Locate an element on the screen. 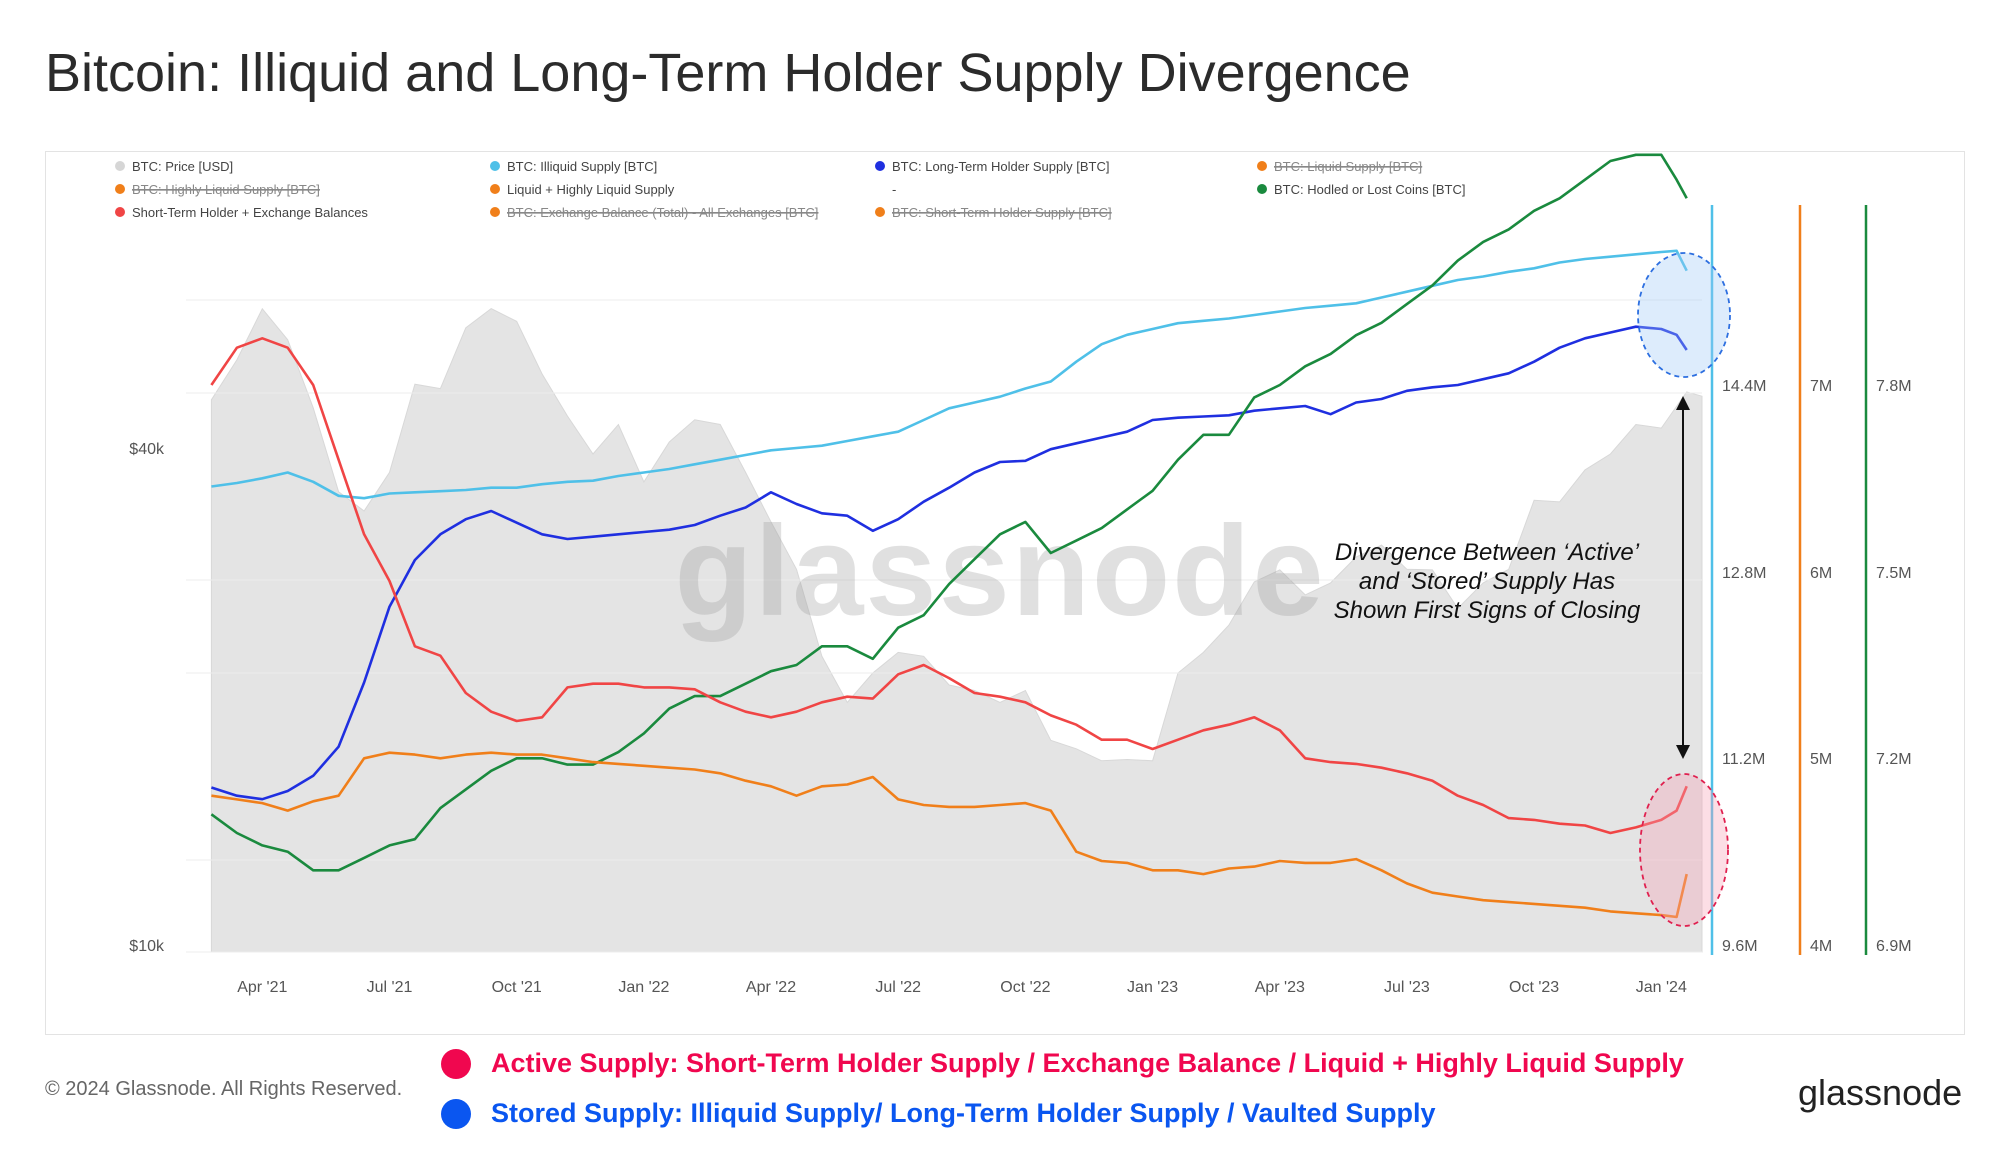 The image size is (2000, 1152). brand-logo: glassnode is located at coordinates (1880, 1092).